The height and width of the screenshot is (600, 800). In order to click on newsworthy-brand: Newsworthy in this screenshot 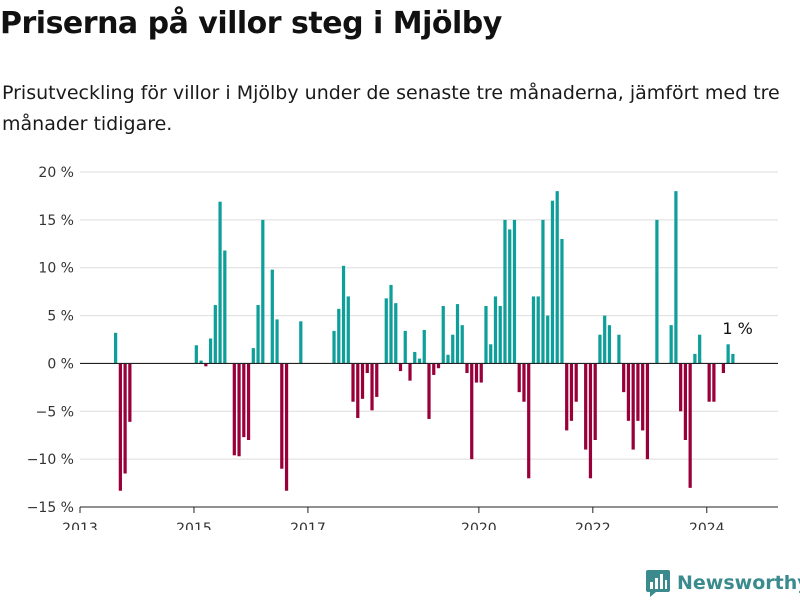, I will do `click(722, 583)`.